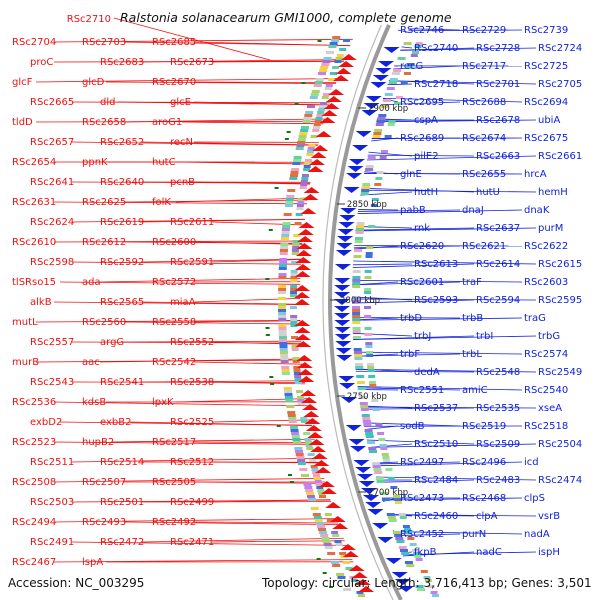 This screenshot has height=600, width=600. Describe the element at coordinates (484, 336) in the screenshot. I see `gene-label-right: trbI` at that location.